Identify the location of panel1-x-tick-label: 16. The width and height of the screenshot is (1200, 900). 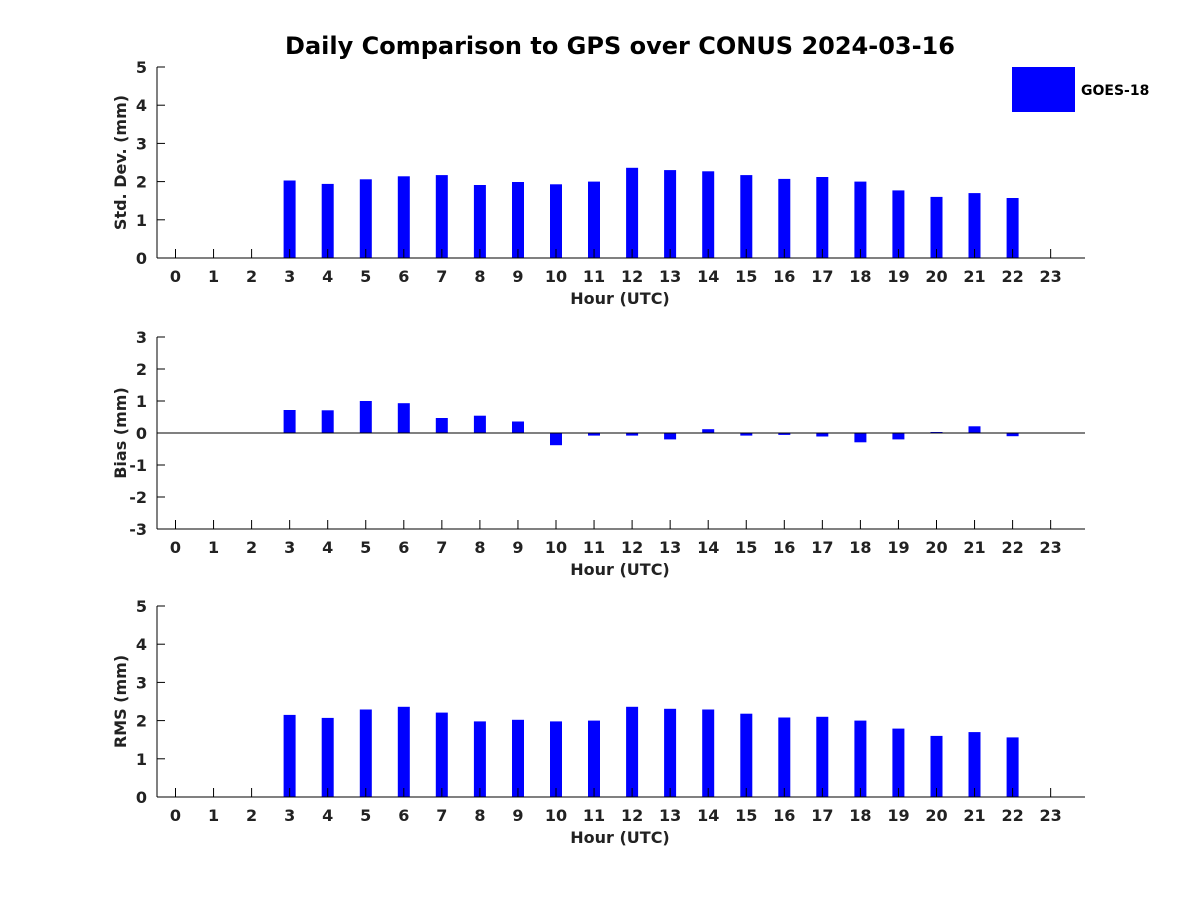
(784, 276).